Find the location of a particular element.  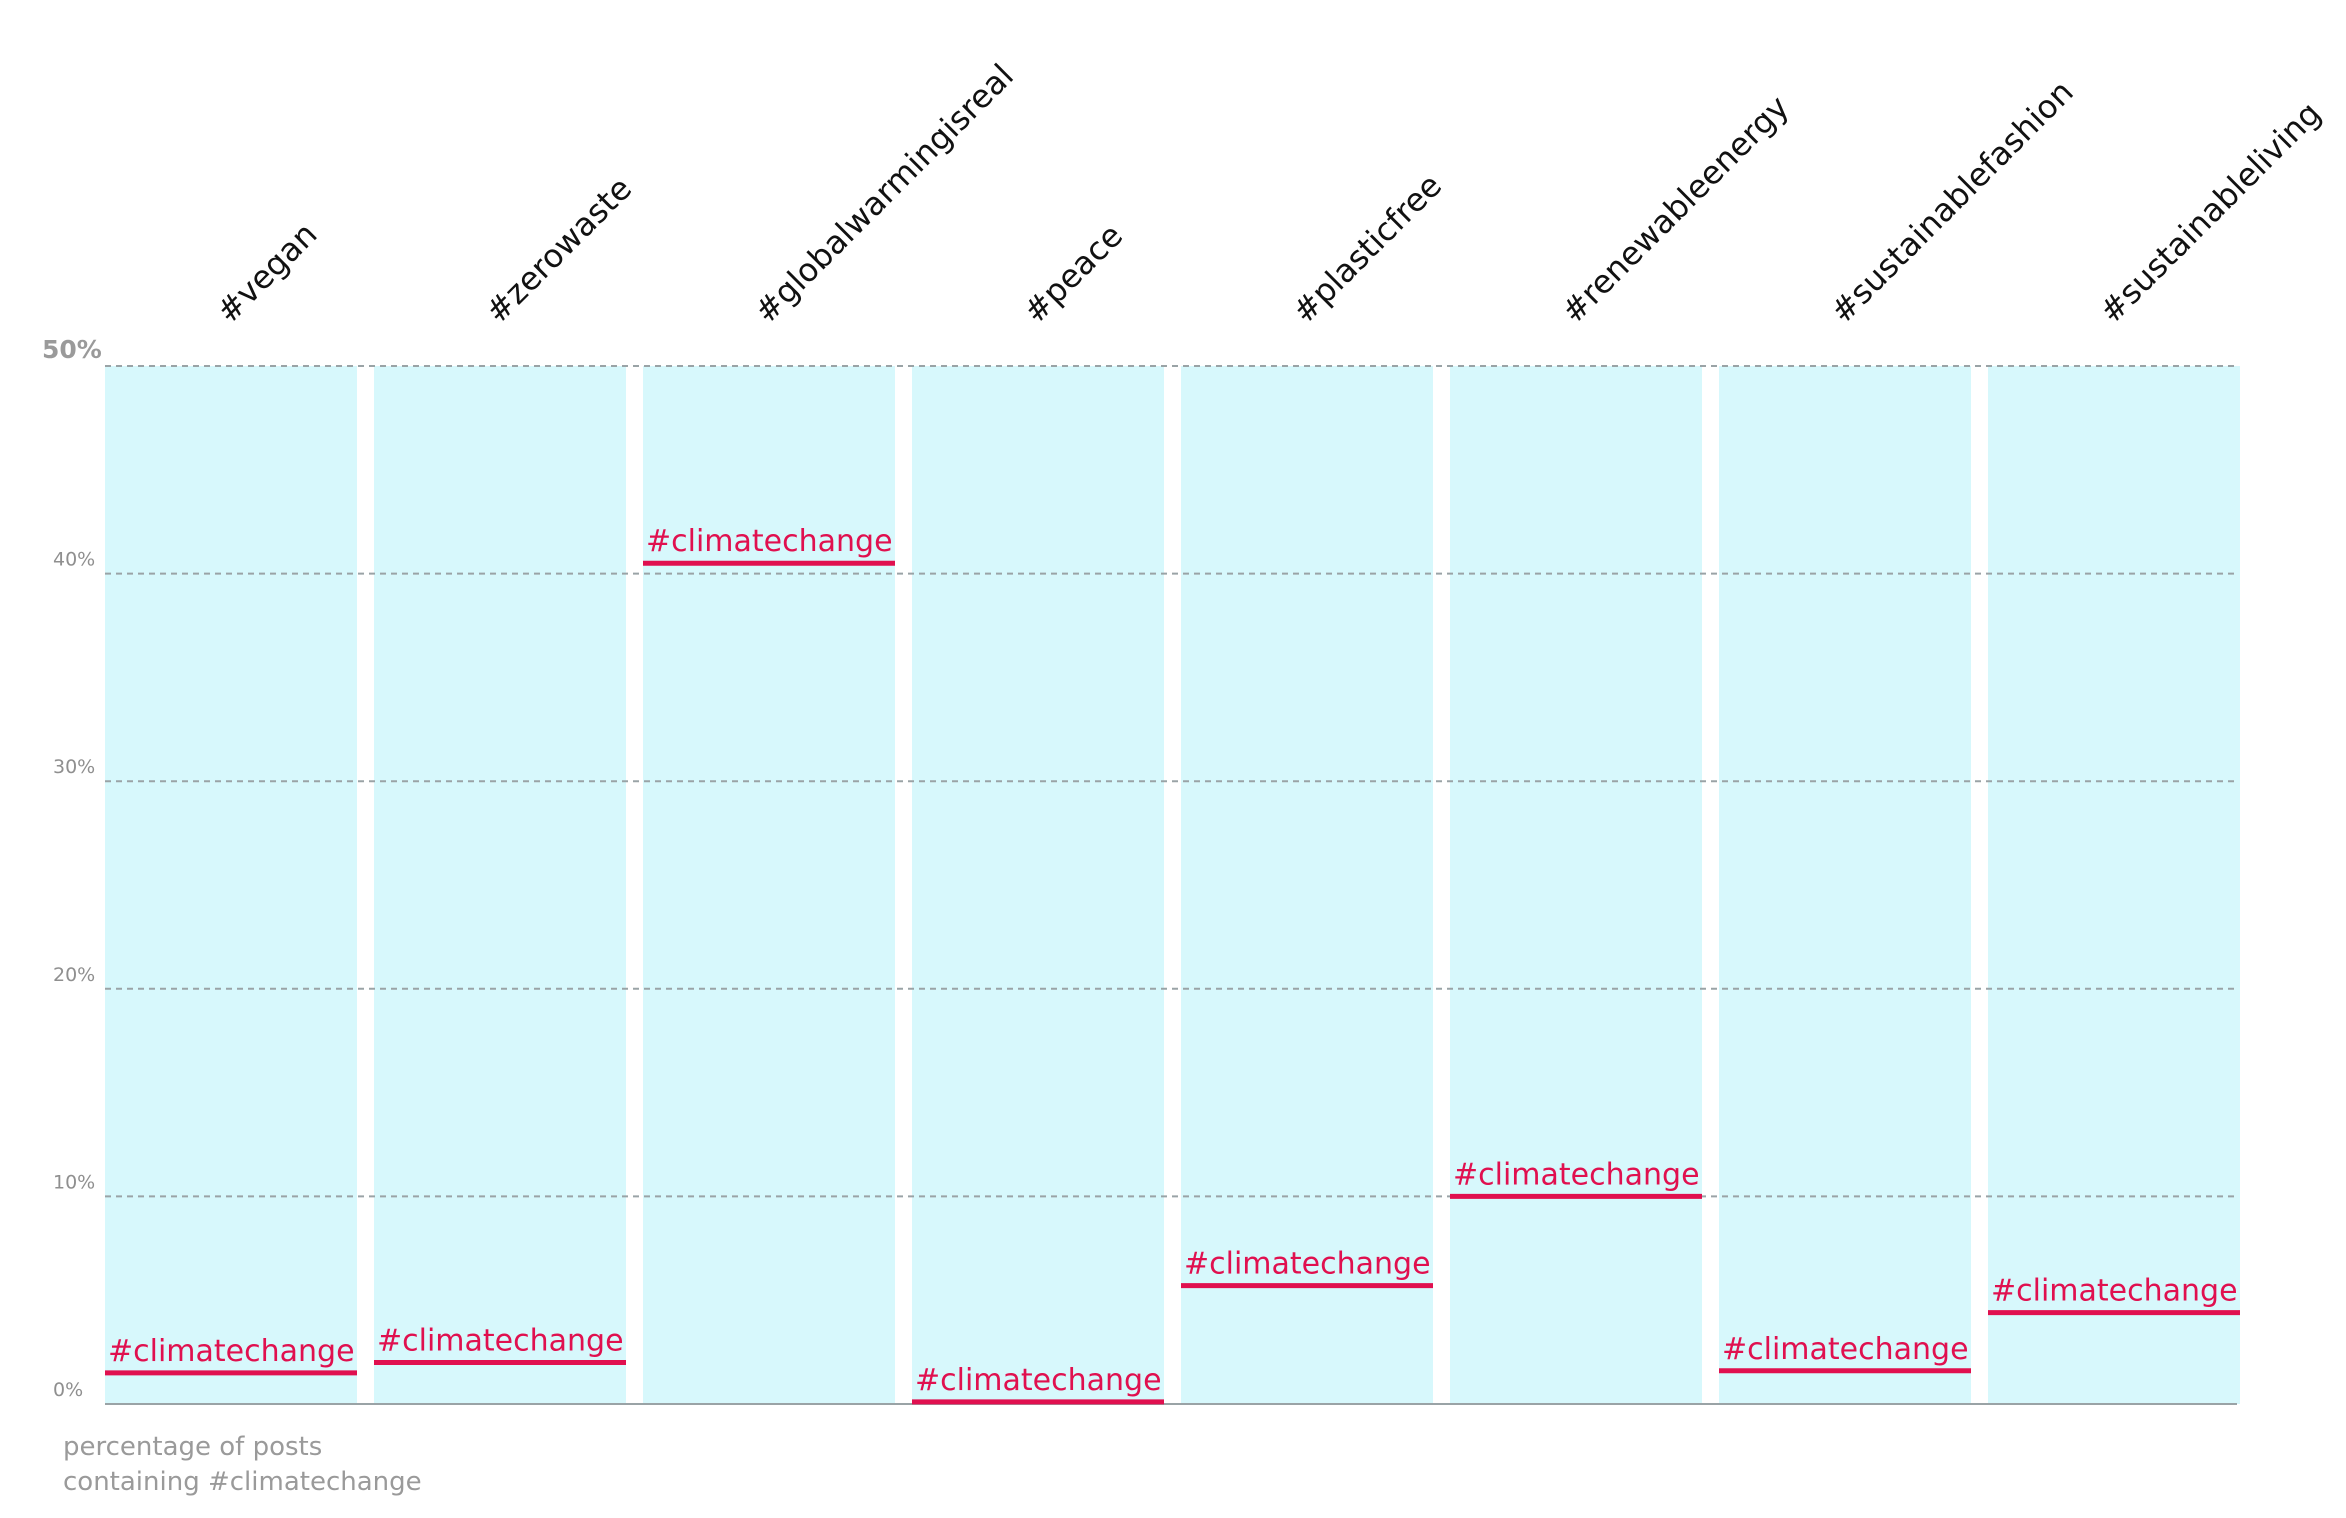

y-axis-caption-line-2: containing #climatechange is located at coordinates (242, 1482).